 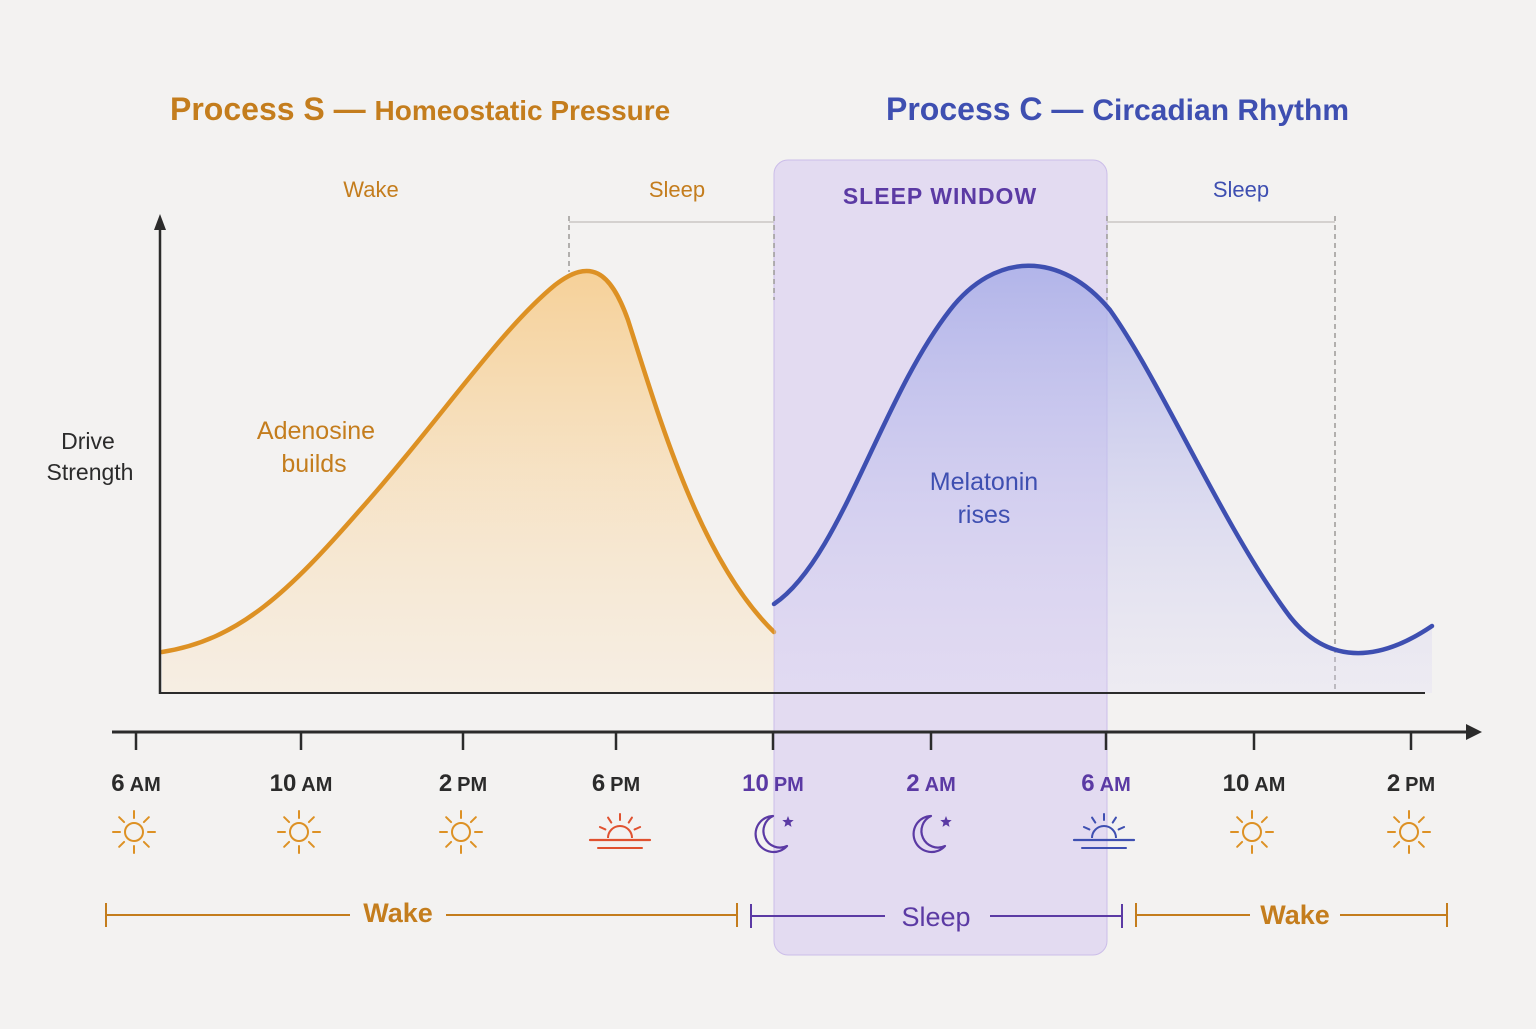 I want to click on wake-span-1-label: Wake, so click(x=398, y=913).